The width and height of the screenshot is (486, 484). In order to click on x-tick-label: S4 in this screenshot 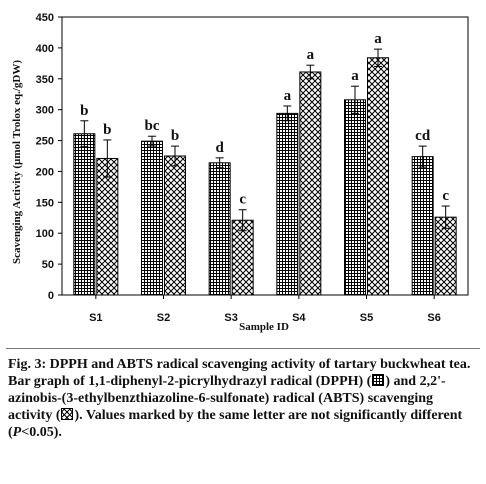, I will do `click(299, 318)`.